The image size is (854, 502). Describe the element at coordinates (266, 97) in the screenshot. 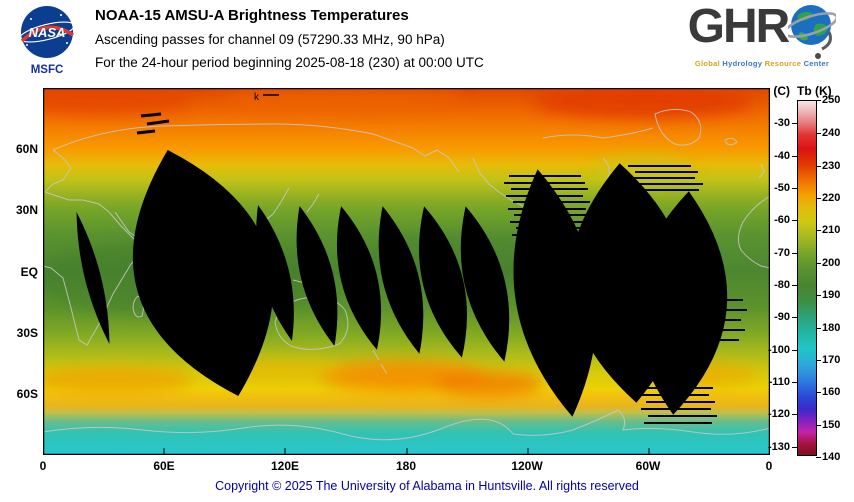

I see `orbit-start-marker: k` at that location.